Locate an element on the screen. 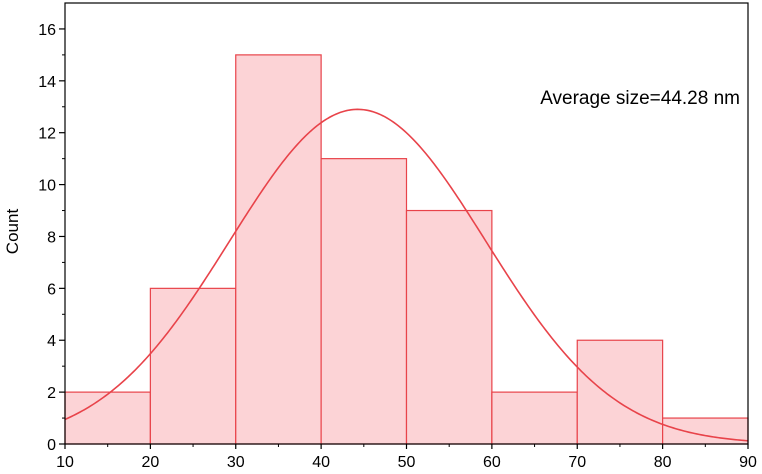 The width and height of the screenshot is (762, 474). y-axis: 0 2 4 6 8 10 12 14 16 is located at coordinates (51, 238).